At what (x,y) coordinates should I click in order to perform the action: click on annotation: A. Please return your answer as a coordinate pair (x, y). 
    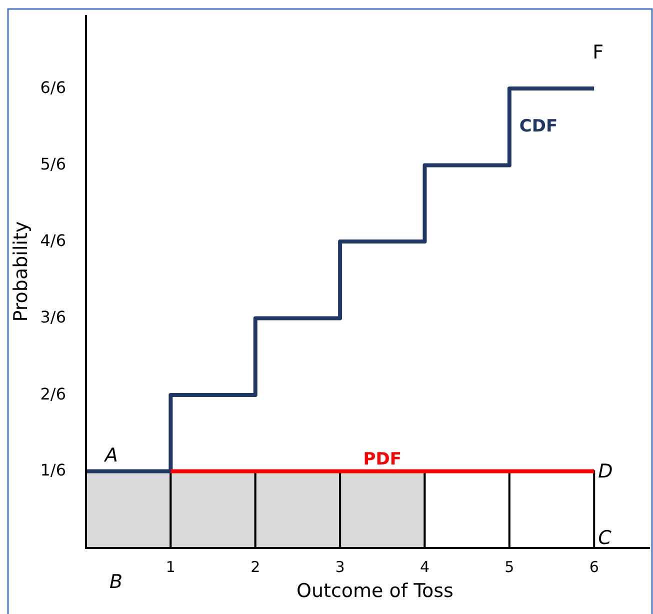
    Looking at the image, I should click on (110, 455).